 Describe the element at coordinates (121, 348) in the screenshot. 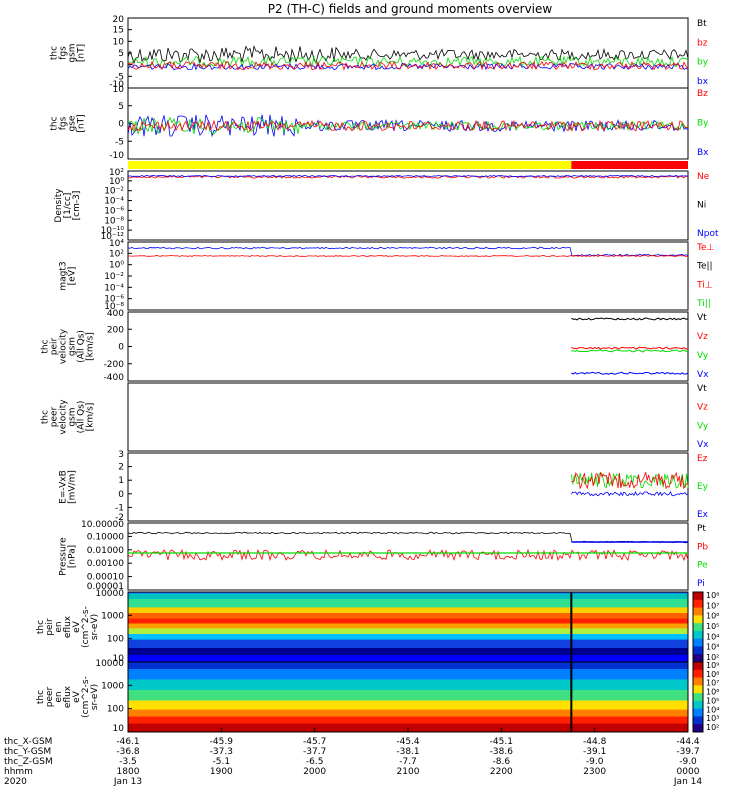

I see `ytick-label: 0` at that location.